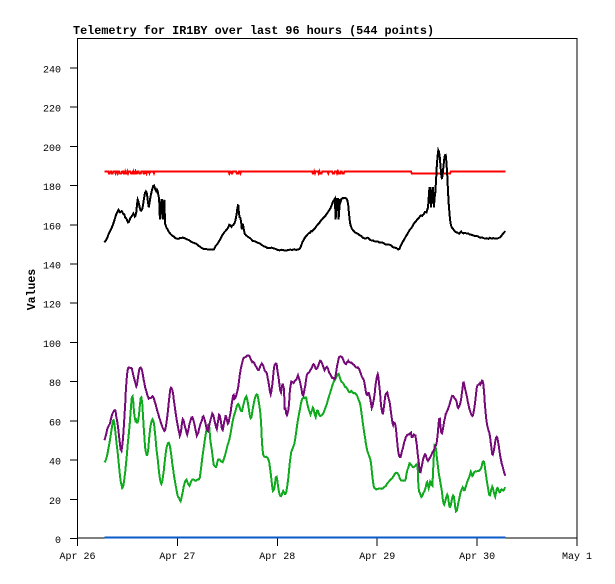 This screenshot has width=615, height=584. I want to click on svg-text: 100, so click(52, 345).